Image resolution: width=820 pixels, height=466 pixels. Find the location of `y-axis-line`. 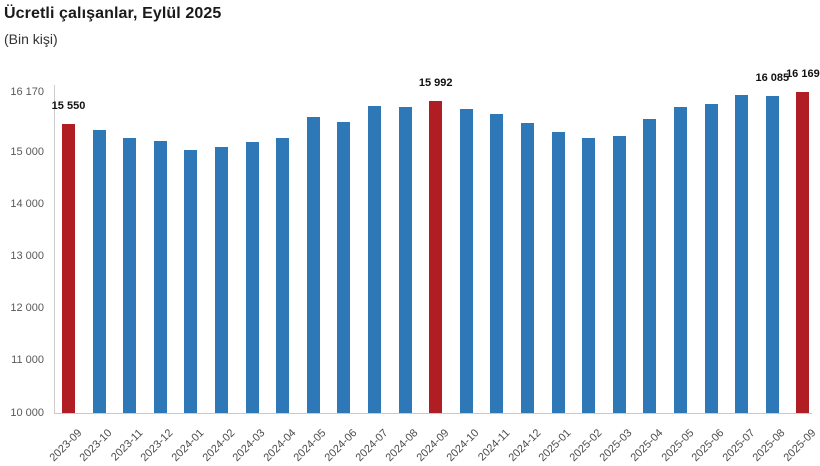

y-axis-line is located at coordinates (54, 249).